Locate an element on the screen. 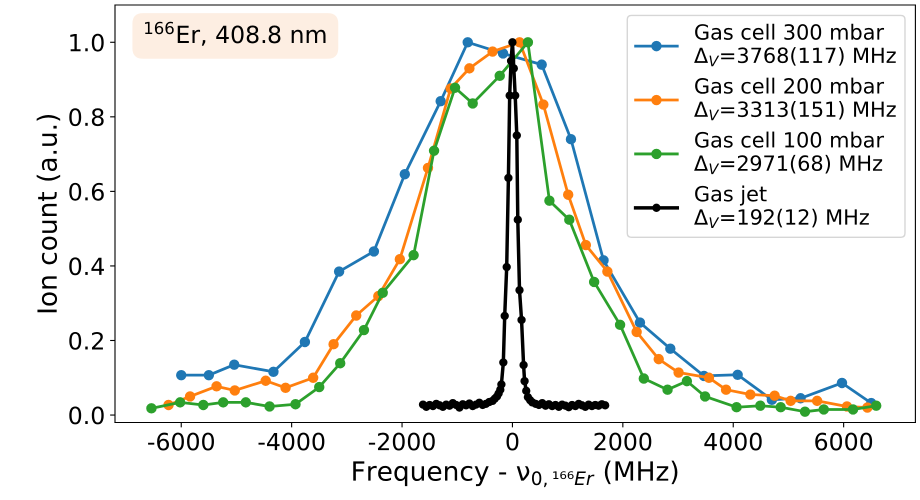 This screenshot has width=920, height=500. annotation: $^{166}$Er, 408.8 nm is located at coordinates (235, 34).